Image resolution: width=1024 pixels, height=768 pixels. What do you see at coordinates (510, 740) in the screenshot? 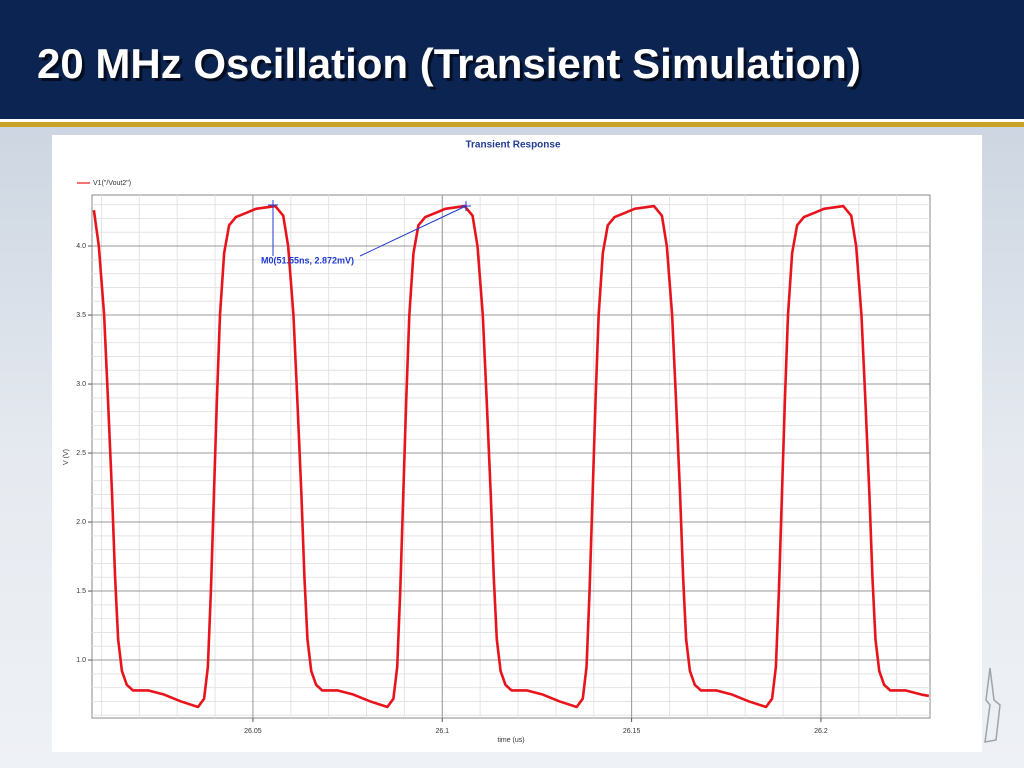
I see `x-axis-label: time (us)` at bounding box center [510, 740].